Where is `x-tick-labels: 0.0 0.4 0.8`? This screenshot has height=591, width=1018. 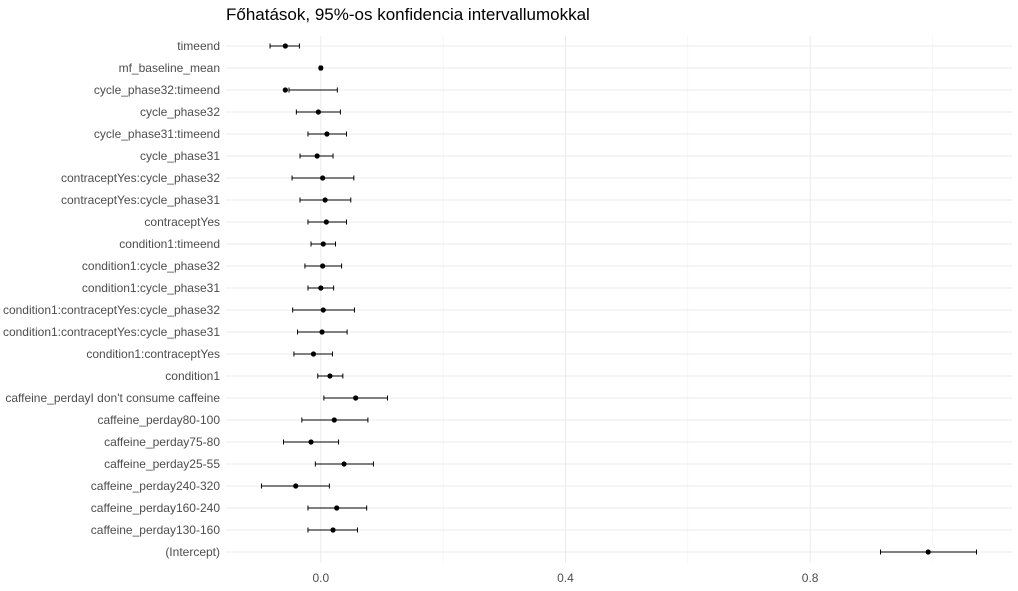 x-tick-labels: 0.0 0.4 0.8 is located at coordinates (565, 578).